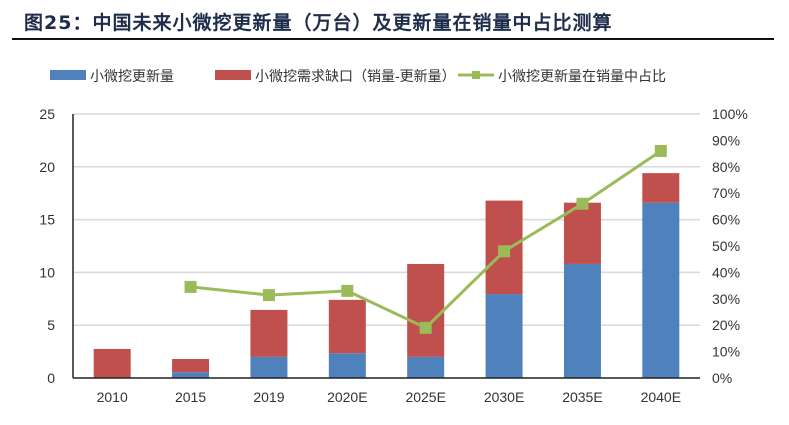  Describe the element at coordinates (132, 76) in the screenshot. I see `legend-label: 小微挖更新量` at that location.